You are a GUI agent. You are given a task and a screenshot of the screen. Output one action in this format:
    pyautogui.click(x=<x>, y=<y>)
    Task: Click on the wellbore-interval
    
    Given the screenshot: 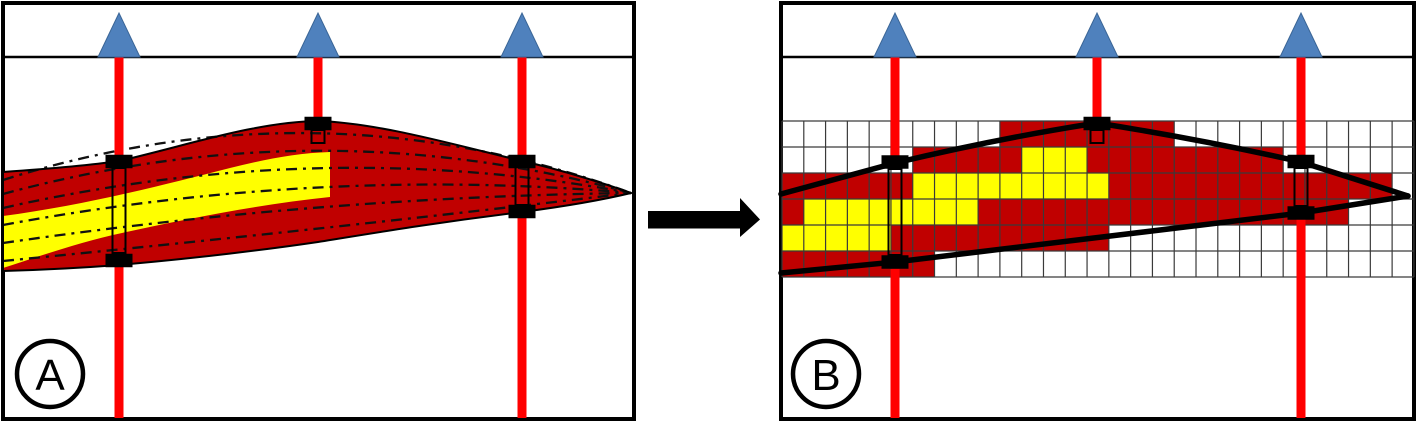 What is the action you would take?
    pyautogui.click(x=895, y=212)
    